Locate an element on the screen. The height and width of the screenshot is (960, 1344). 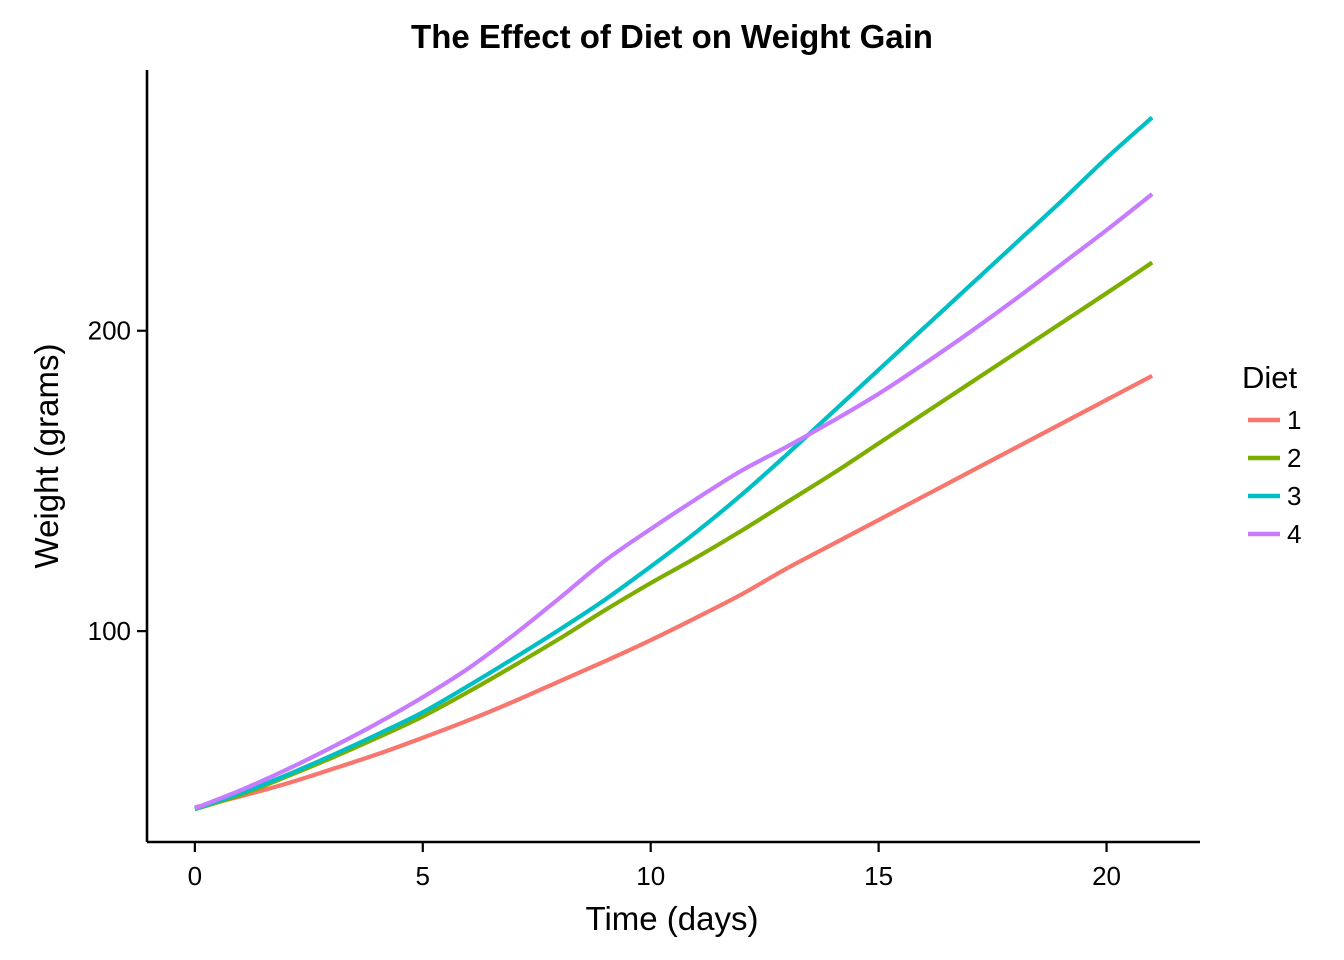
y-axis-title: Weight (grams) is located at coordinates (46, 456).